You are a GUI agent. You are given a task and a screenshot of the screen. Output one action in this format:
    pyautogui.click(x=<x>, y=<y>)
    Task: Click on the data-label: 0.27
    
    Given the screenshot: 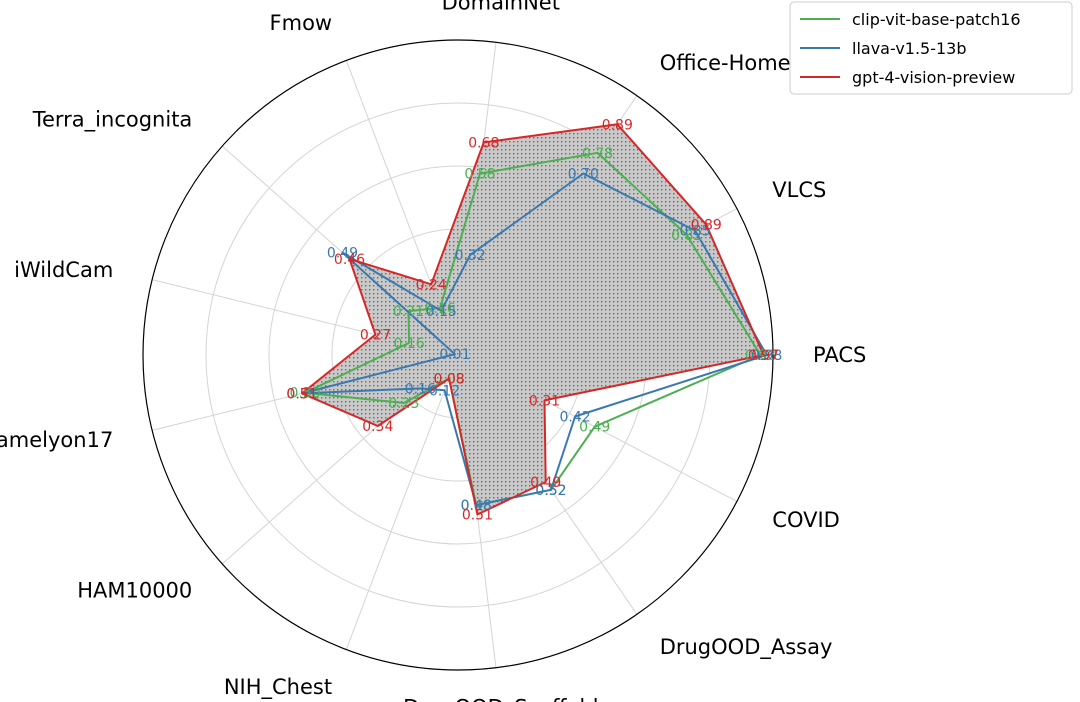 What is the action you would take?
    pyautogui.click(x=375, y=336)
    